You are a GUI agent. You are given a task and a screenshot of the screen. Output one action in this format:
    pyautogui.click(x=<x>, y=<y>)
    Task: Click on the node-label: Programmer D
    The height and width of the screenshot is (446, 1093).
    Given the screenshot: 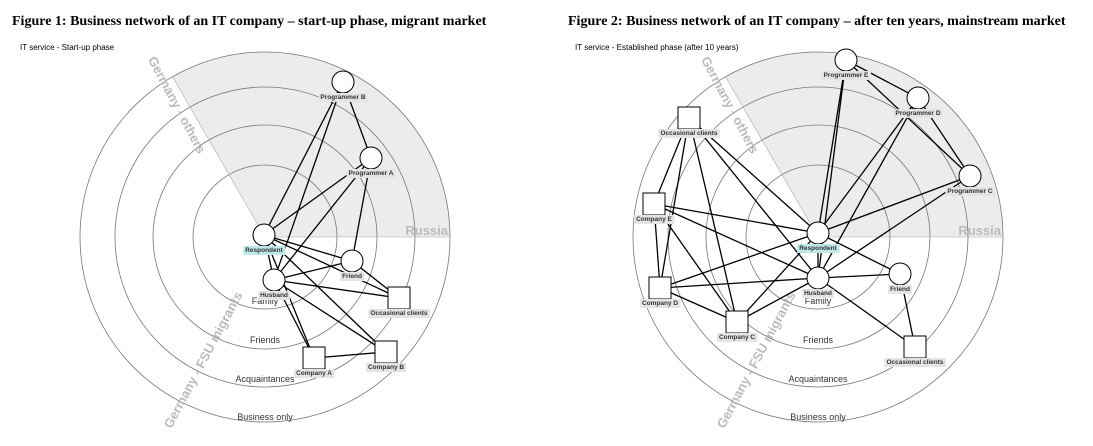 What is the action you would take?
    pyautogui.click(x=917, y=113)
    